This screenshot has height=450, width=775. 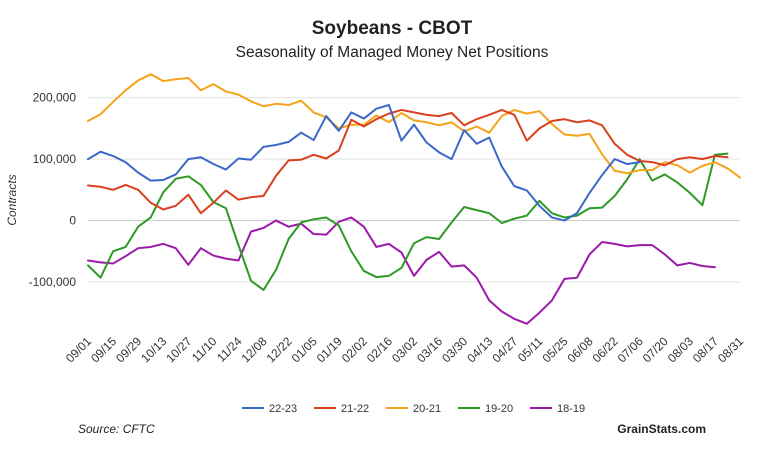 I want to click on chart-title: Soybeans - CBOT, so click(x=392, y=28).